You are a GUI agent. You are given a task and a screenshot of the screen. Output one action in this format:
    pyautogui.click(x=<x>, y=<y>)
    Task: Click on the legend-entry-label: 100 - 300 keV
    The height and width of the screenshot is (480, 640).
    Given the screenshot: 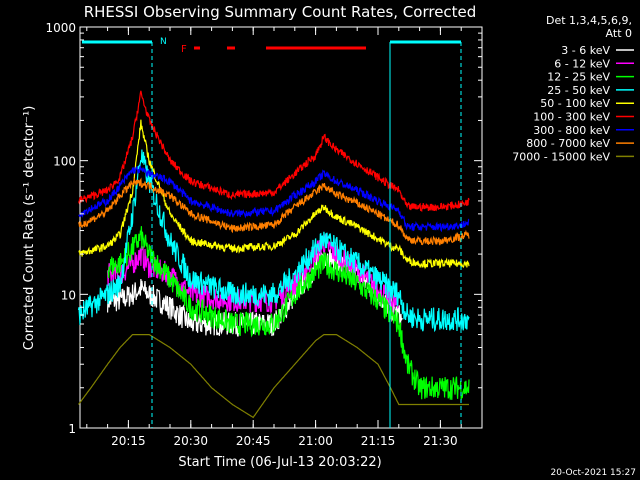 What is the action you would take?
    pyautogui.click(x=571, y=117)
    